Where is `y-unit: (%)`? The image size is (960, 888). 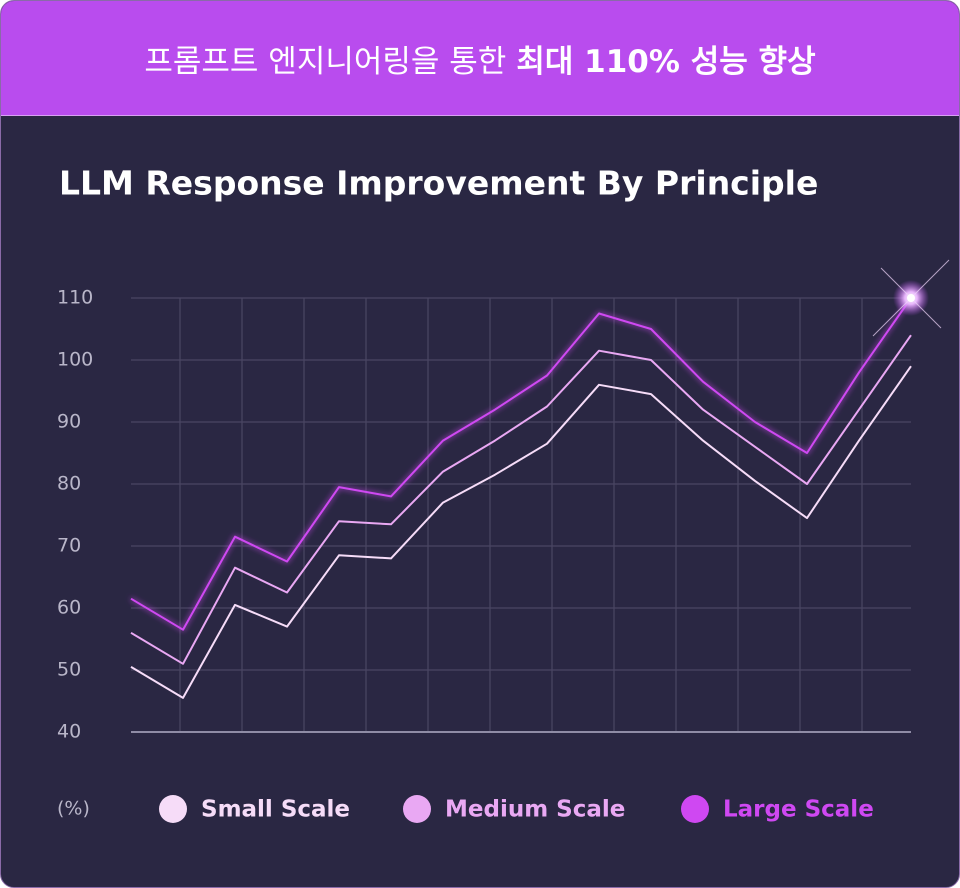
y-unit: (%) is located at coordinates (73, 809).